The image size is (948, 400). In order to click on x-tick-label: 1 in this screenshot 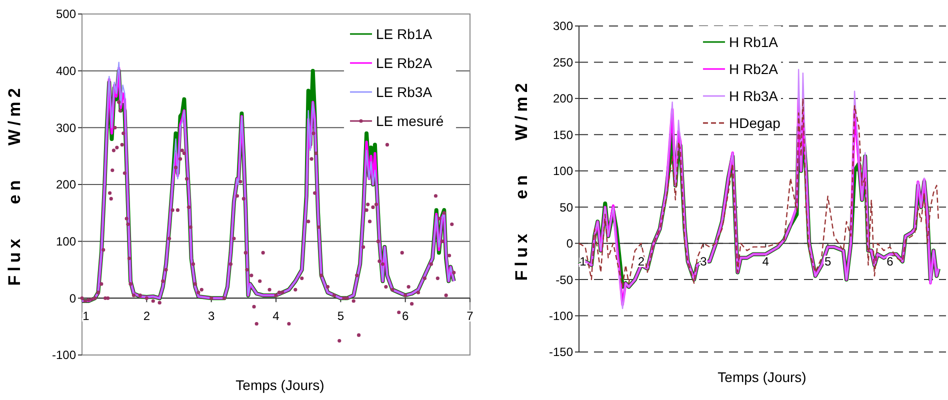, I will do `click(86, 316)`.